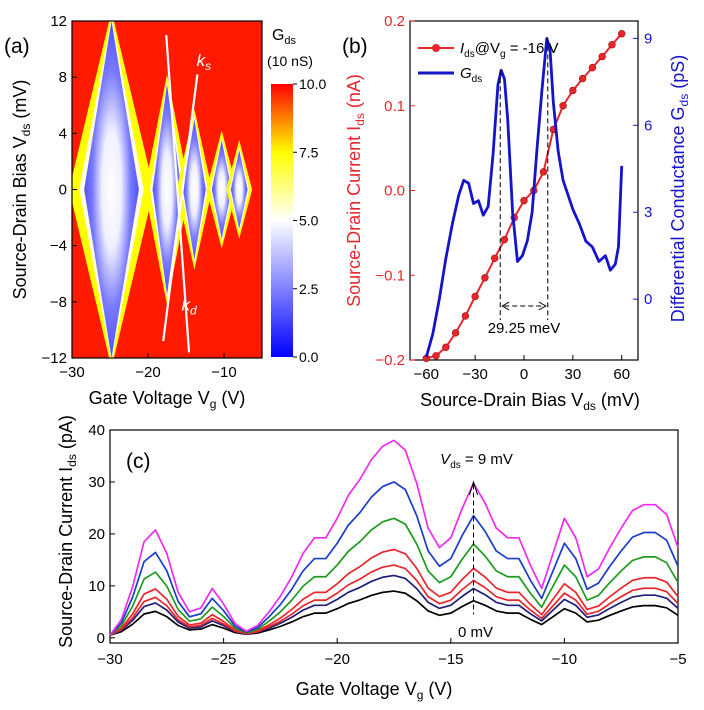  I want to click on colorbar-title: Gds, so click(284, 37).